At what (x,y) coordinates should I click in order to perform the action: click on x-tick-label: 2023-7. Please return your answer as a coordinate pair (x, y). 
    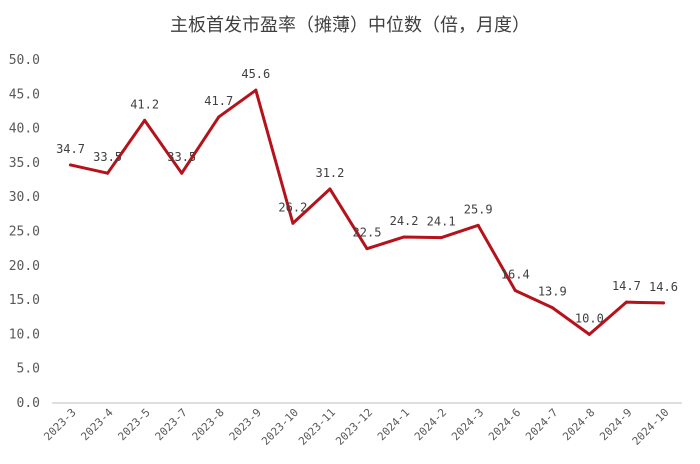
    Looking at the image, I should click on (171, 424).